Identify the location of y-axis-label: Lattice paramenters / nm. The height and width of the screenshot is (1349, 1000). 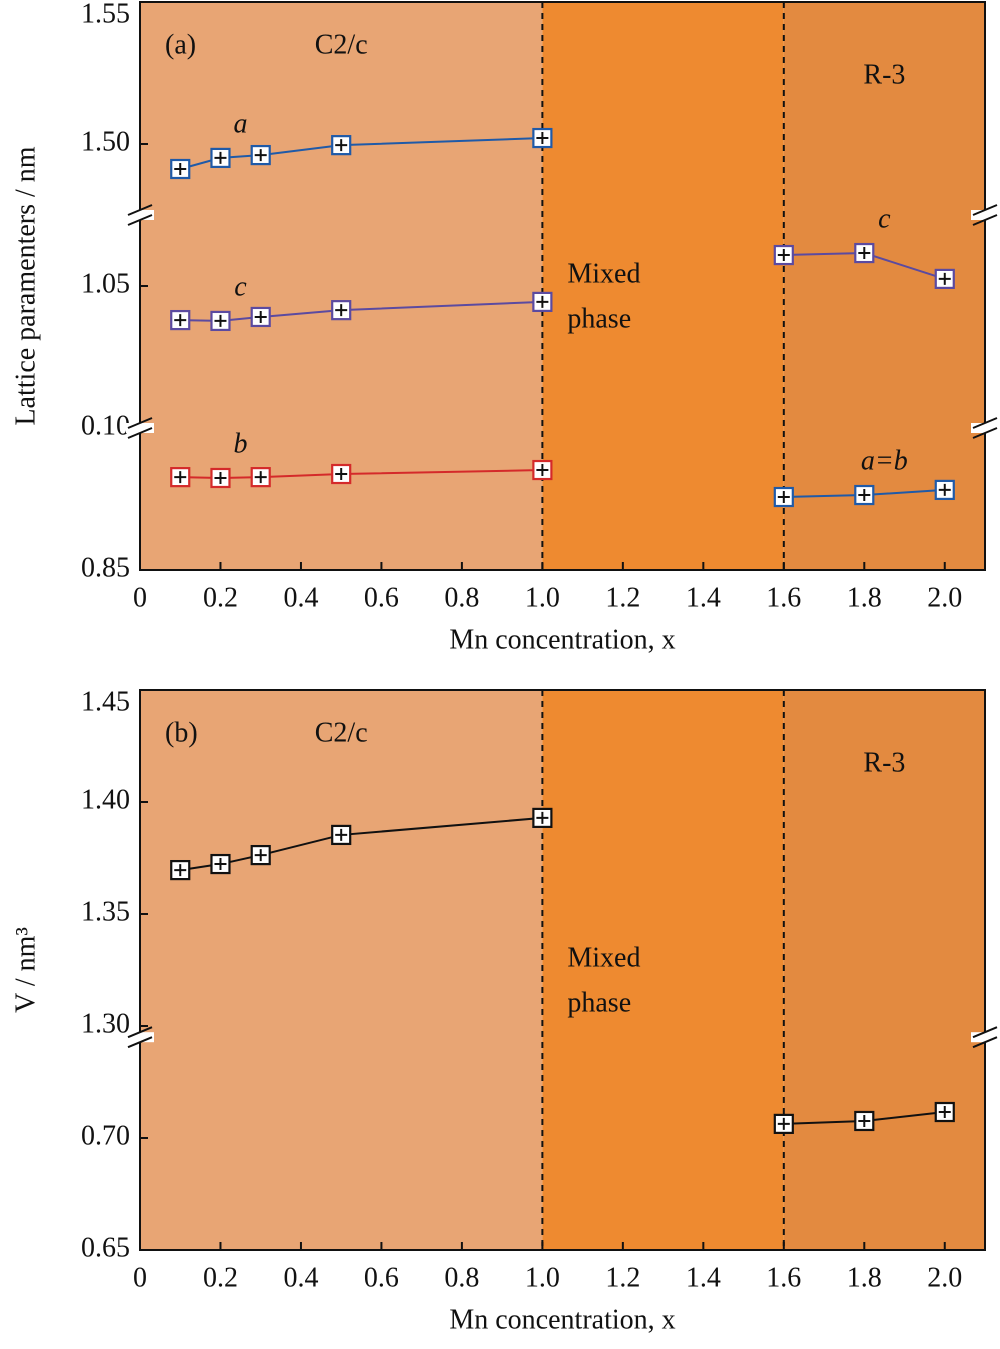
(25, 285).